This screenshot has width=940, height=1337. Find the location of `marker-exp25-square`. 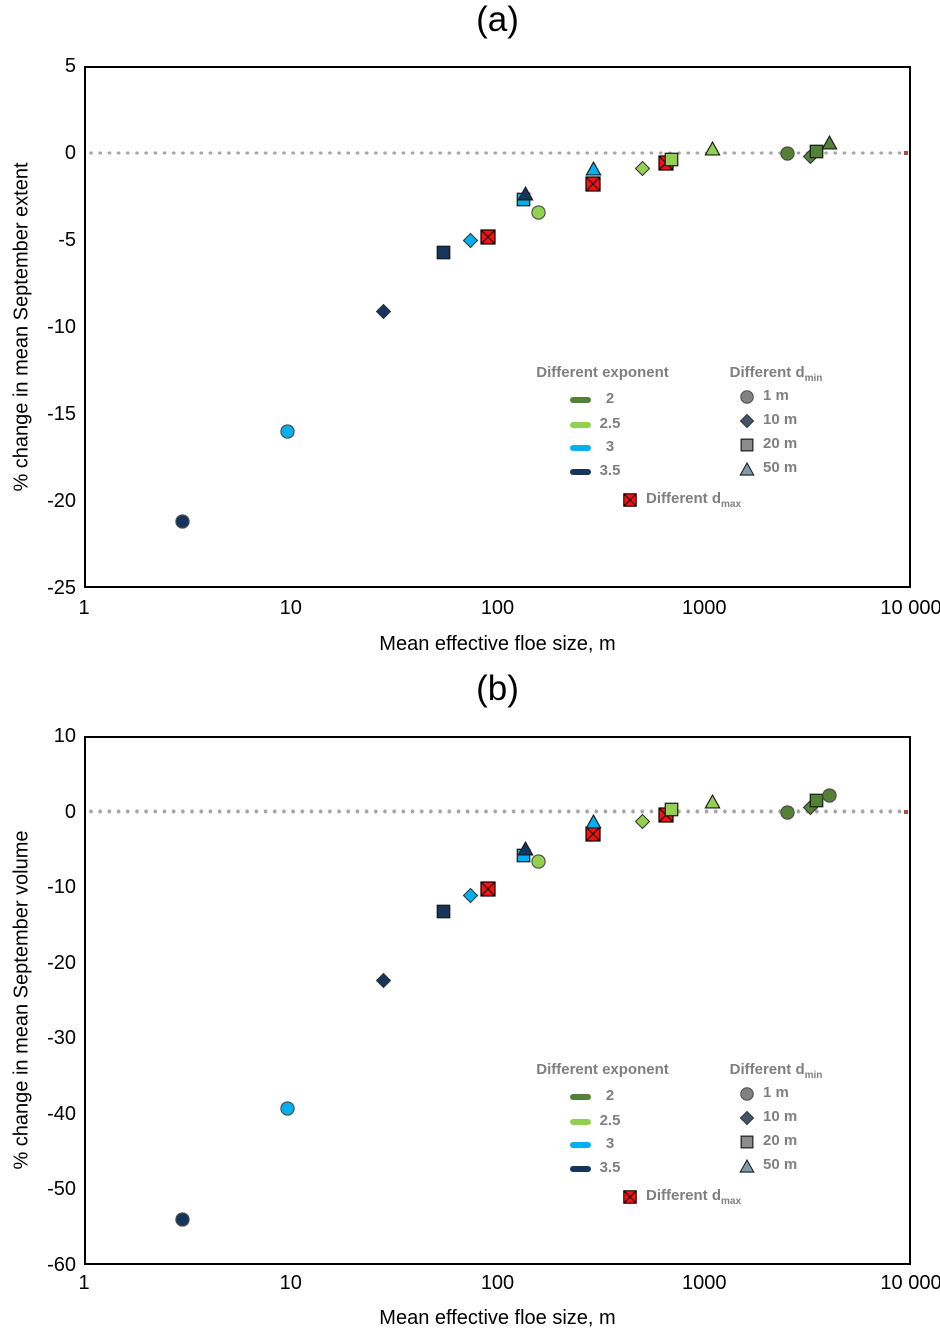

marker-exp25-square is located at coordinates (671, 809).